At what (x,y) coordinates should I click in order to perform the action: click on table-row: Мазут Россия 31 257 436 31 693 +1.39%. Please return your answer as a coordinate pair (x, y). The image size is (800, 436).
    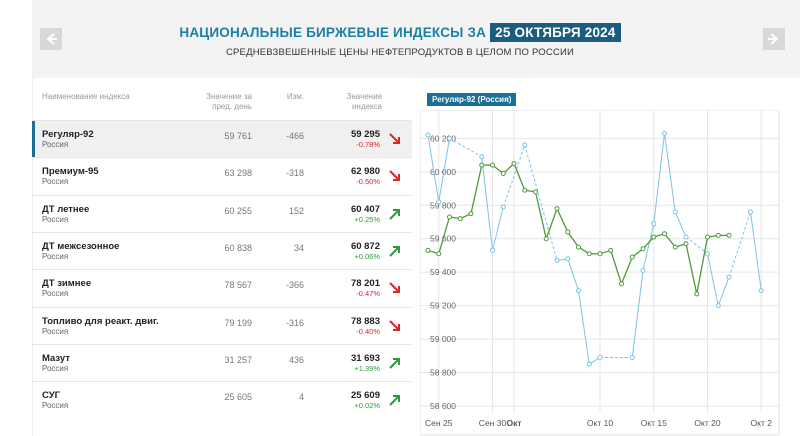
    Looking at the image, I should click on (222, 362).